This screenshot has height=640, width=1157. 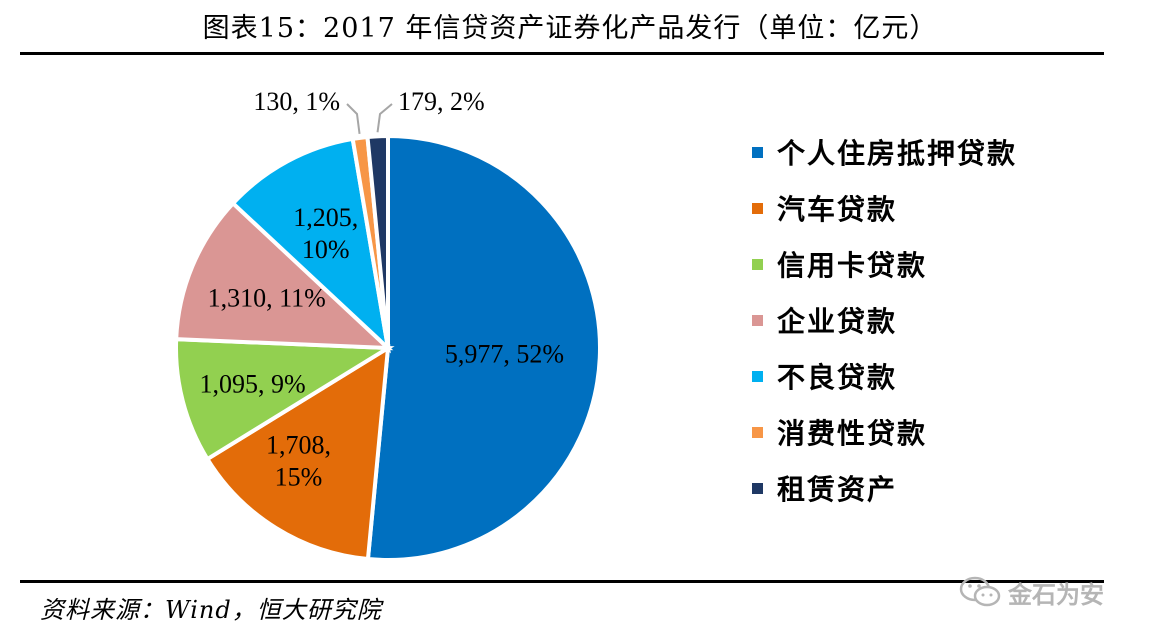 I want to click on legend-item: 汽车贷款, so click(x=884, y=208).